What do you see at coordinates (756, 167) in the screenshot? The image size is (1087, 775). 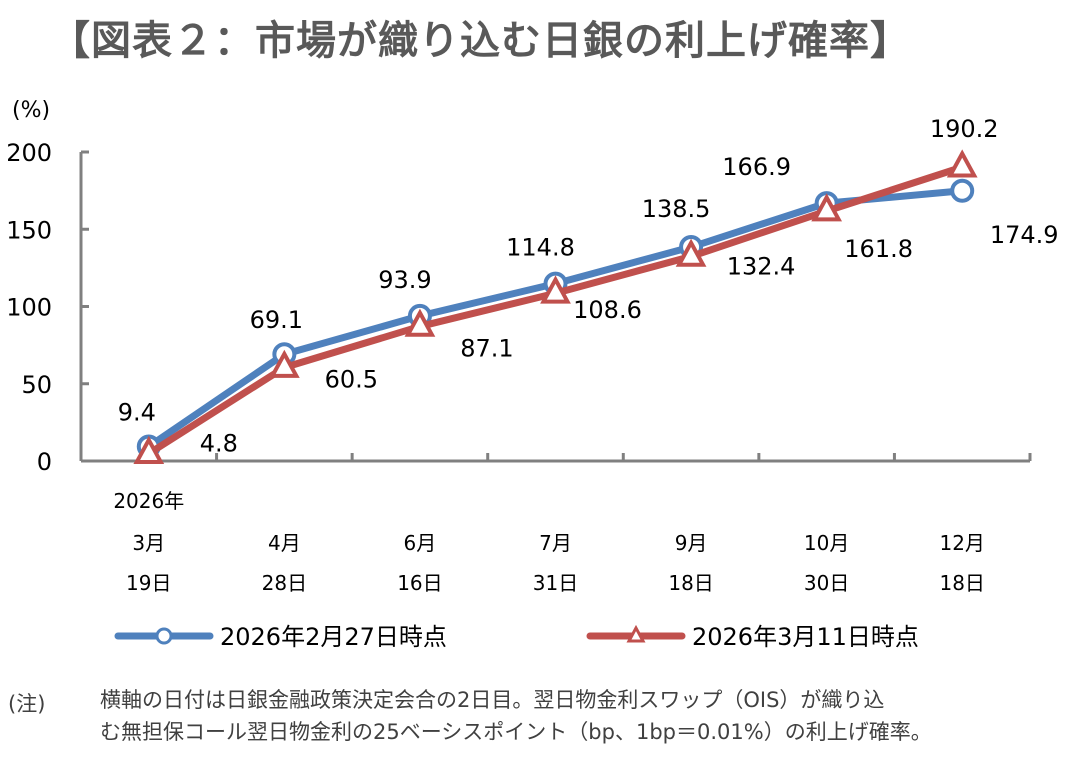 I see `data-label: 166.9` at bounding box center [756, 167].